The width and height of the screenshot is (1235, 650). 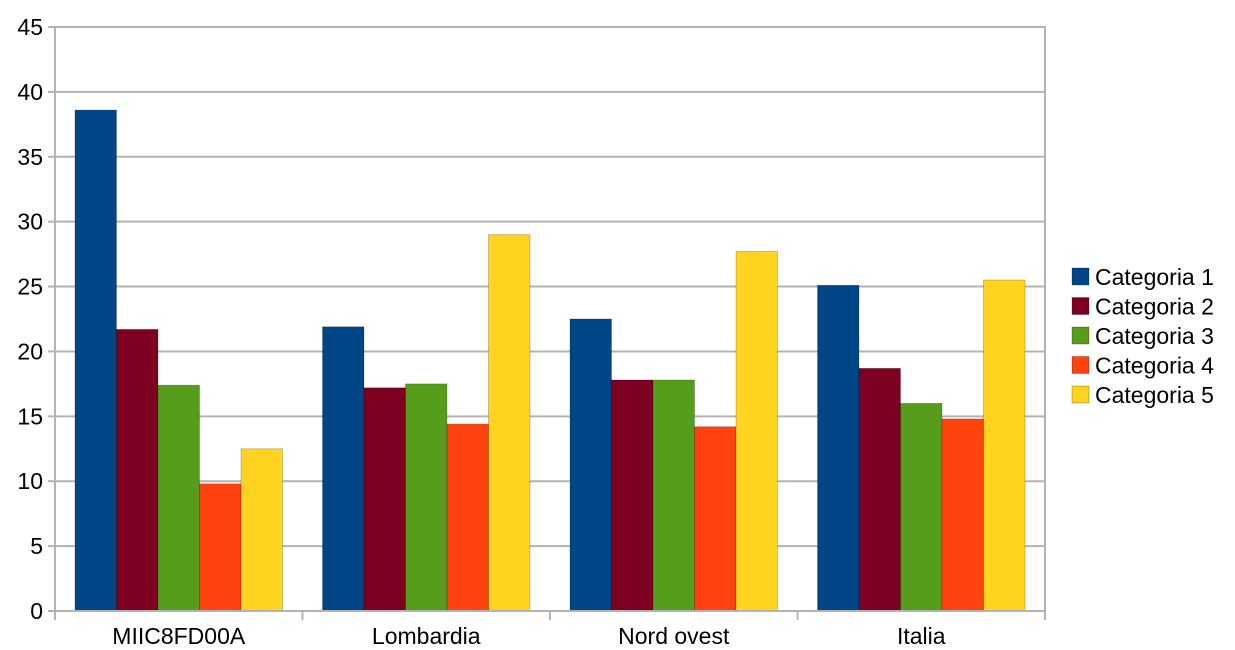 I want to click on legend-label: Categoria 1, so click(x=1154, y=277).